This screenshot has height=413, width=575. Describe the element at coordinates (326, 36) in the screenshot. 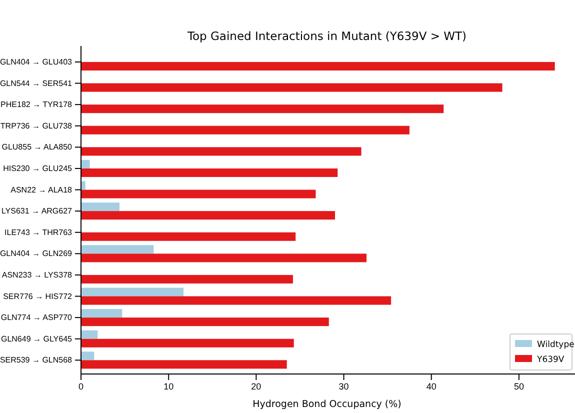

I see `chart-title: Top Gained Interactions in Mutant (Y639V > WT)` at that location.